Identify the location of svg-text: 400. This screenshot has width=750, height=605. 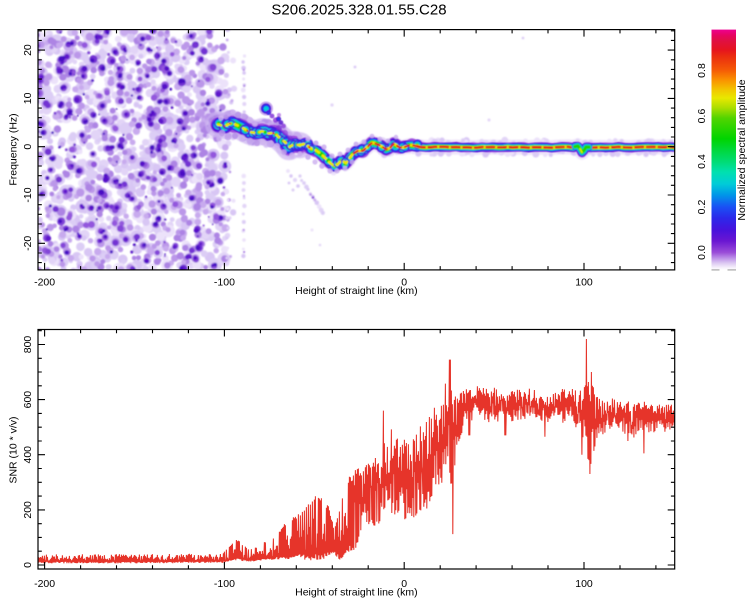
(28, 455).